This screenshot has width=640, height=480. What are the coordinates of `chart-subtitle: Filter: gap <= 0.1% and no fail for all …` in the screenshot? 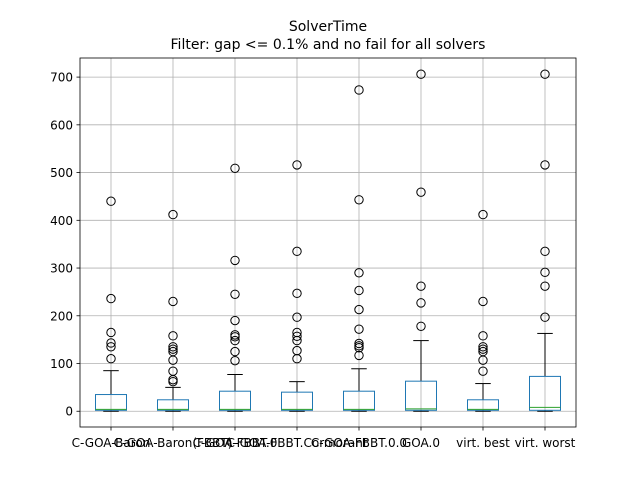 It's located at (328, 45).